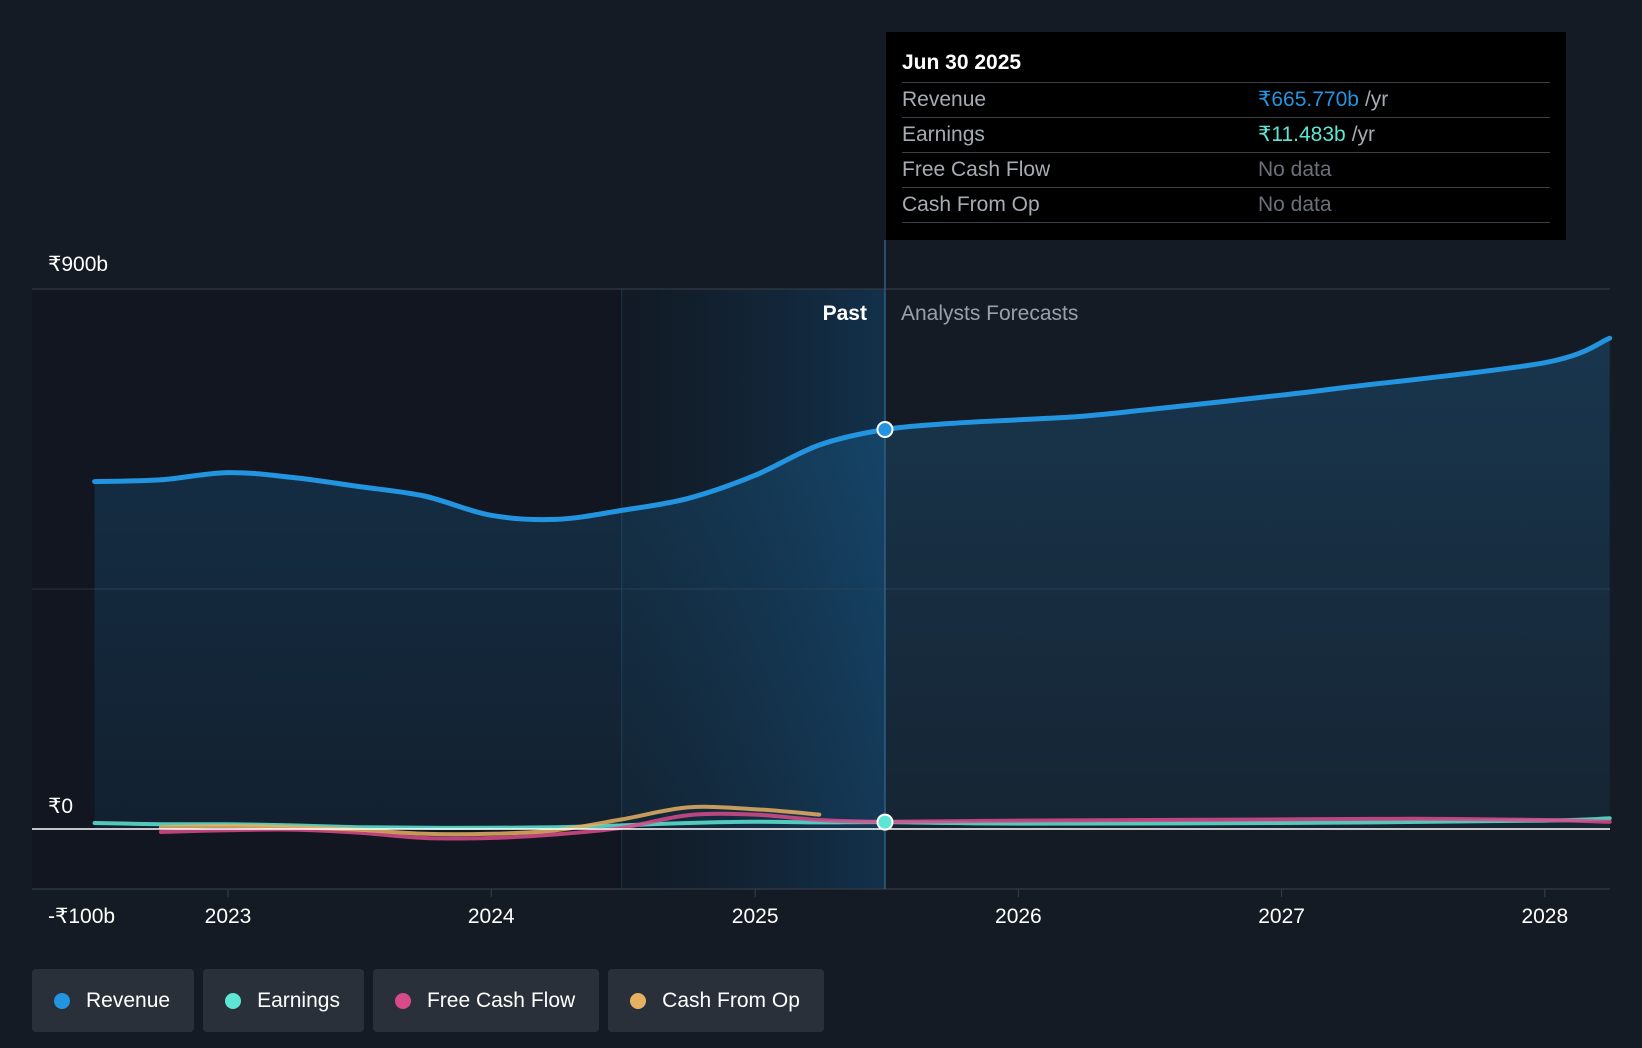 The height and width of the screenshot is (1048, 1642). Describe the element at coordinates (81, 916) in the screenshot. I see `y-tick-label: -₹100b` at that location.